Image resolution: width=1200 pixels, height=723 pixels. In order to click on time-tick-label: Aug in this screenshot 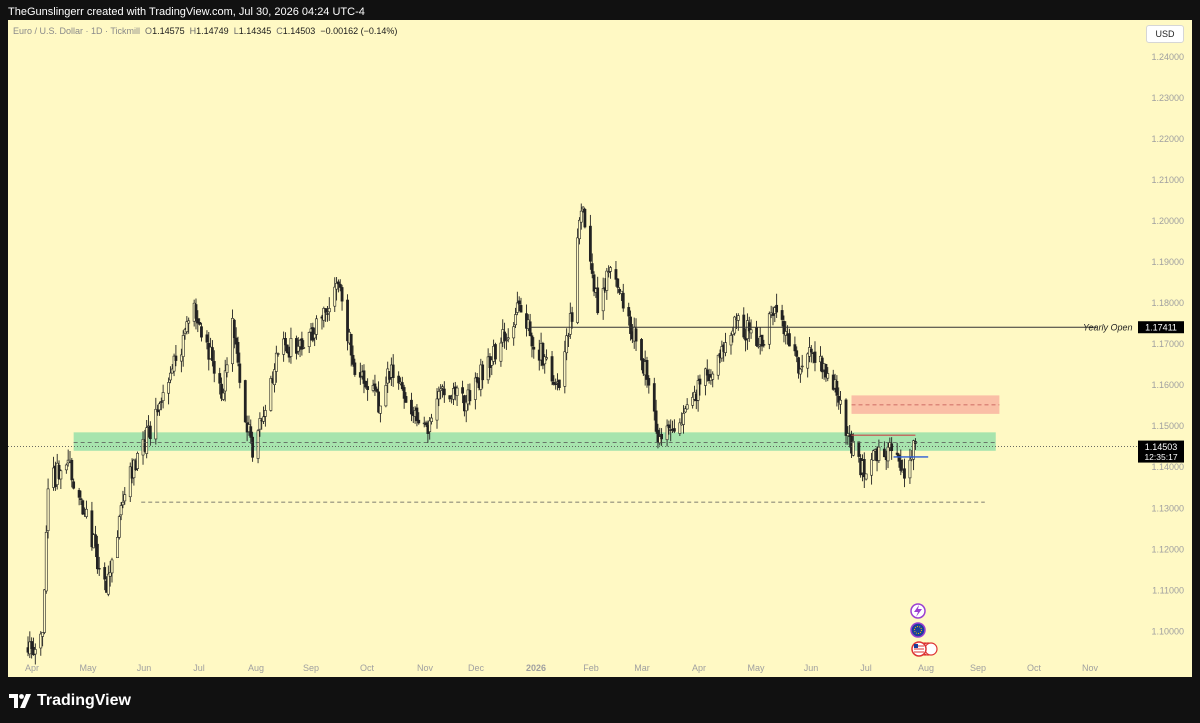, I will do `click(926, 668)`.